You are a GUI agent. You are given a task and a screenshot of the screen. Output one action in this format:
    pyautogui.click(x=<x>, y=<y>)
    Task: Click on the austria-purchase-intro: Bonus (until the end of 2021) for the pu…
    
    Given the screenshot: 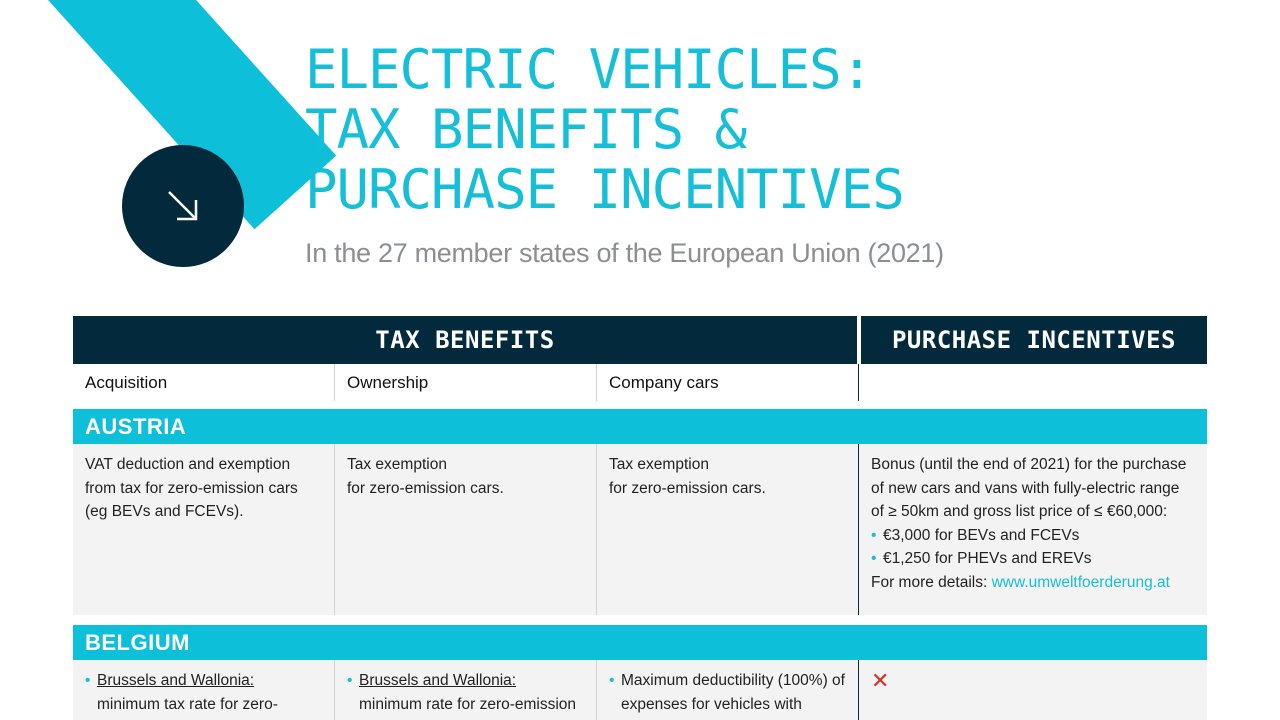 What is the action you would take?
    pyautogui.click(x=1029, y=488)
    